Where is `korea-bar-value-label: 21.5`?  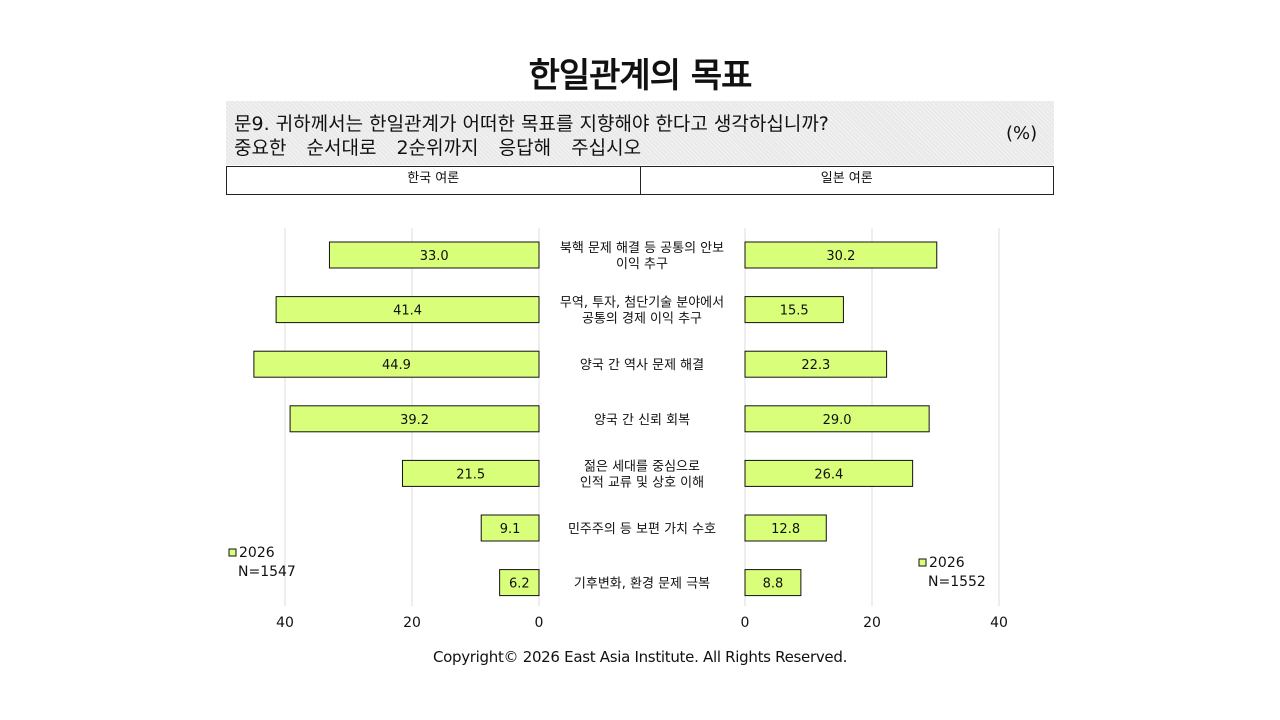
korea-bar-value-label: 21.5 is located at coordinates (470, 474).